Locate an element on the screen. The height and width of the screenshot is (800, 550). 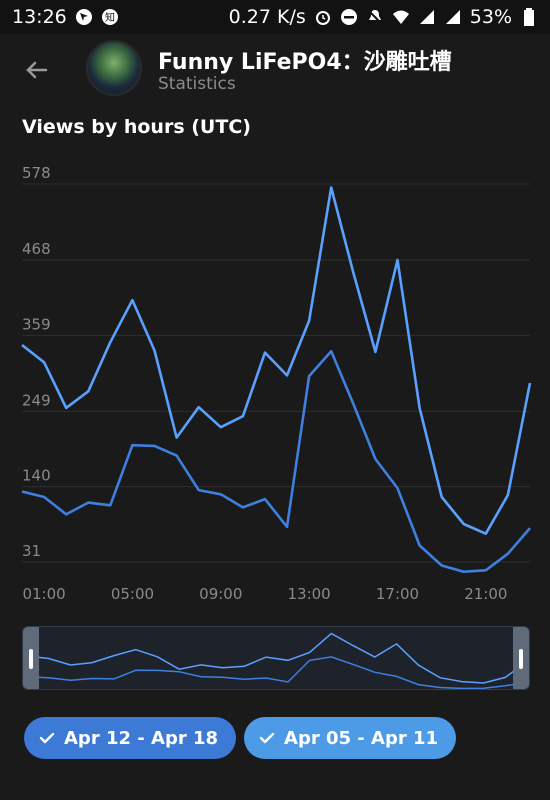
status-bar: 13:26 知 0.27 K/s 53% is located at coordinates (275, 17).